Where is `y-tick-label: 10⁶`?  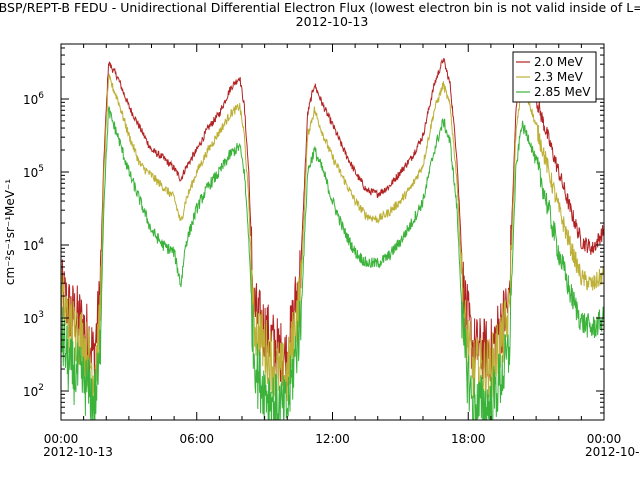
y-tick-label: 10⁶ is located at coordinates (33, 99).